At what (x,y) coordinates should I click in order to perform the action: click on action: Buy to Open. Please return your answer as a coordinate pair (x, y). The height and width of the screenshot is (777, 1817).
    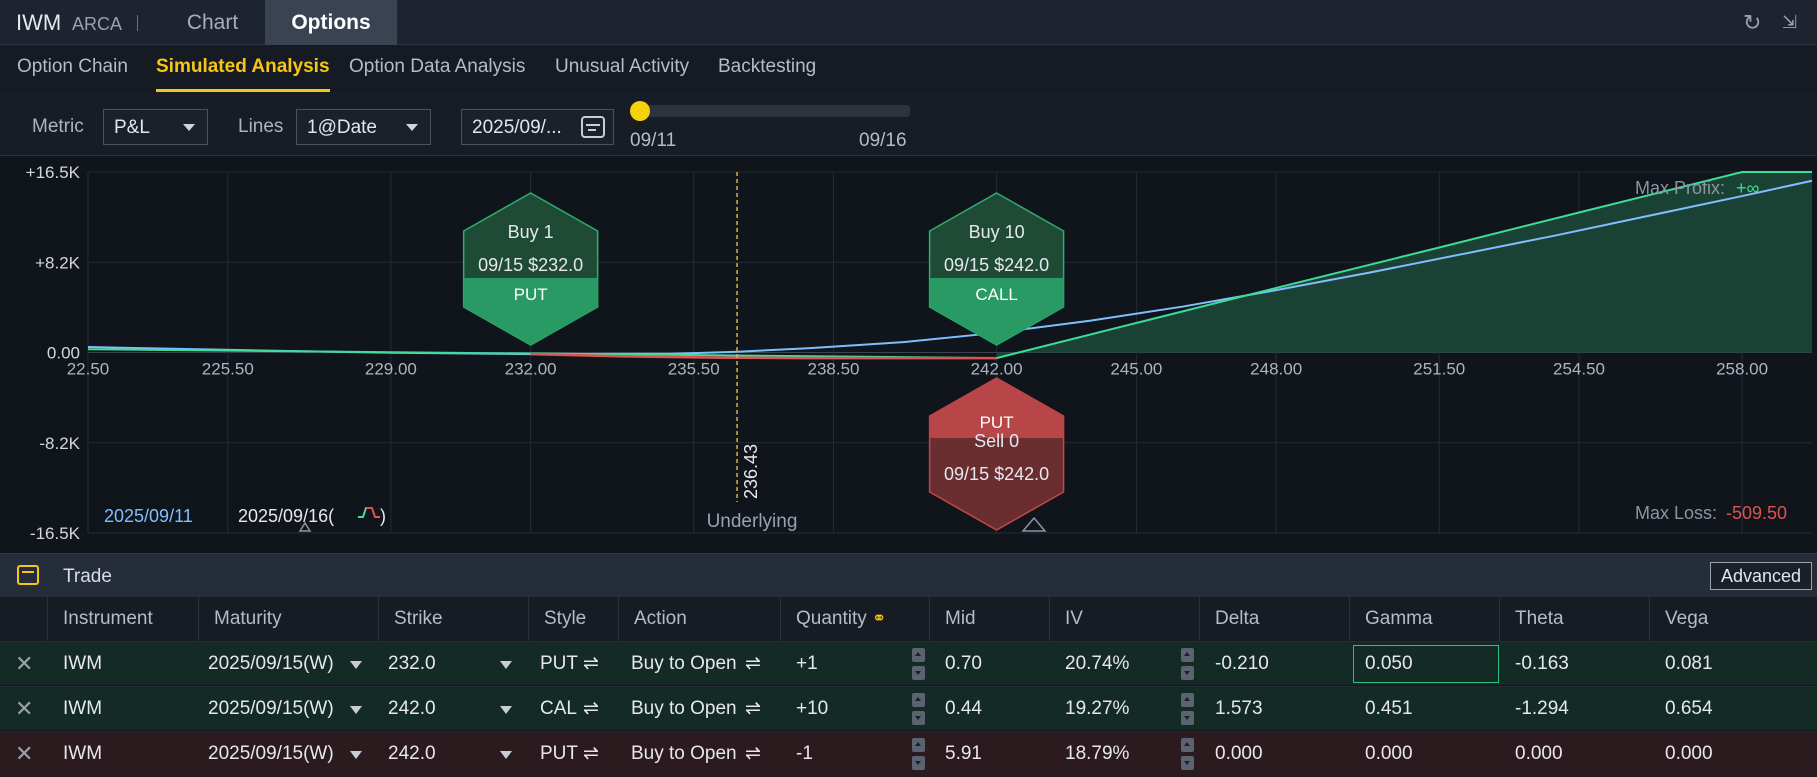
    Looking at the image, I should click on (684, 663).